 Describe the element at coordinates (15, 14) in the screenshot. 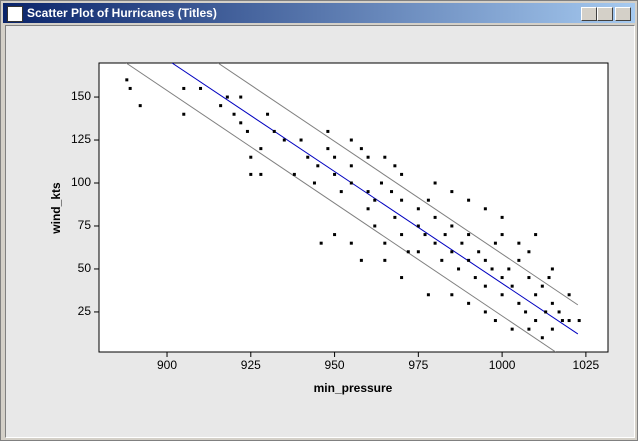

I see `window-icon` at that location.